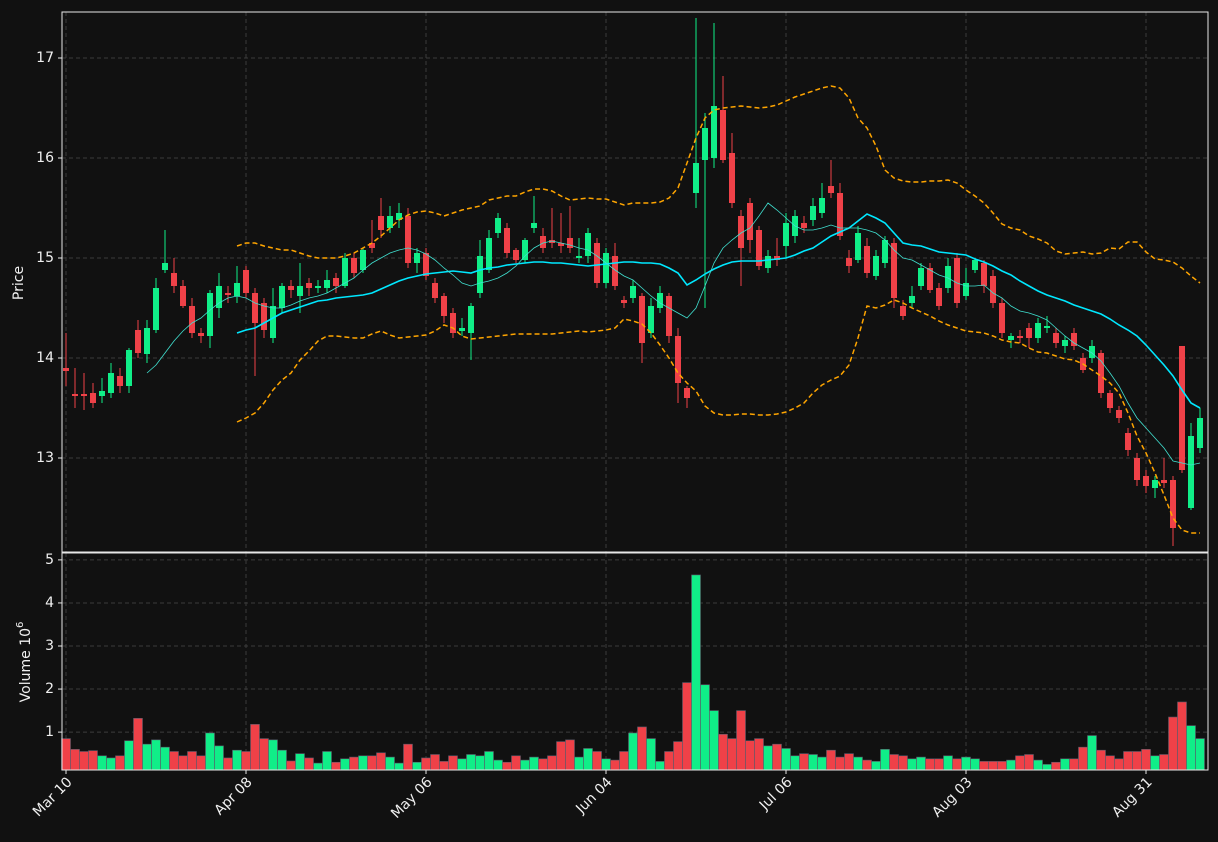 This screenshot has width=1218, height=842. Describe the element at coordinates (45, 358) in the screenshot. I see `y-tick-label: 14` at that location.